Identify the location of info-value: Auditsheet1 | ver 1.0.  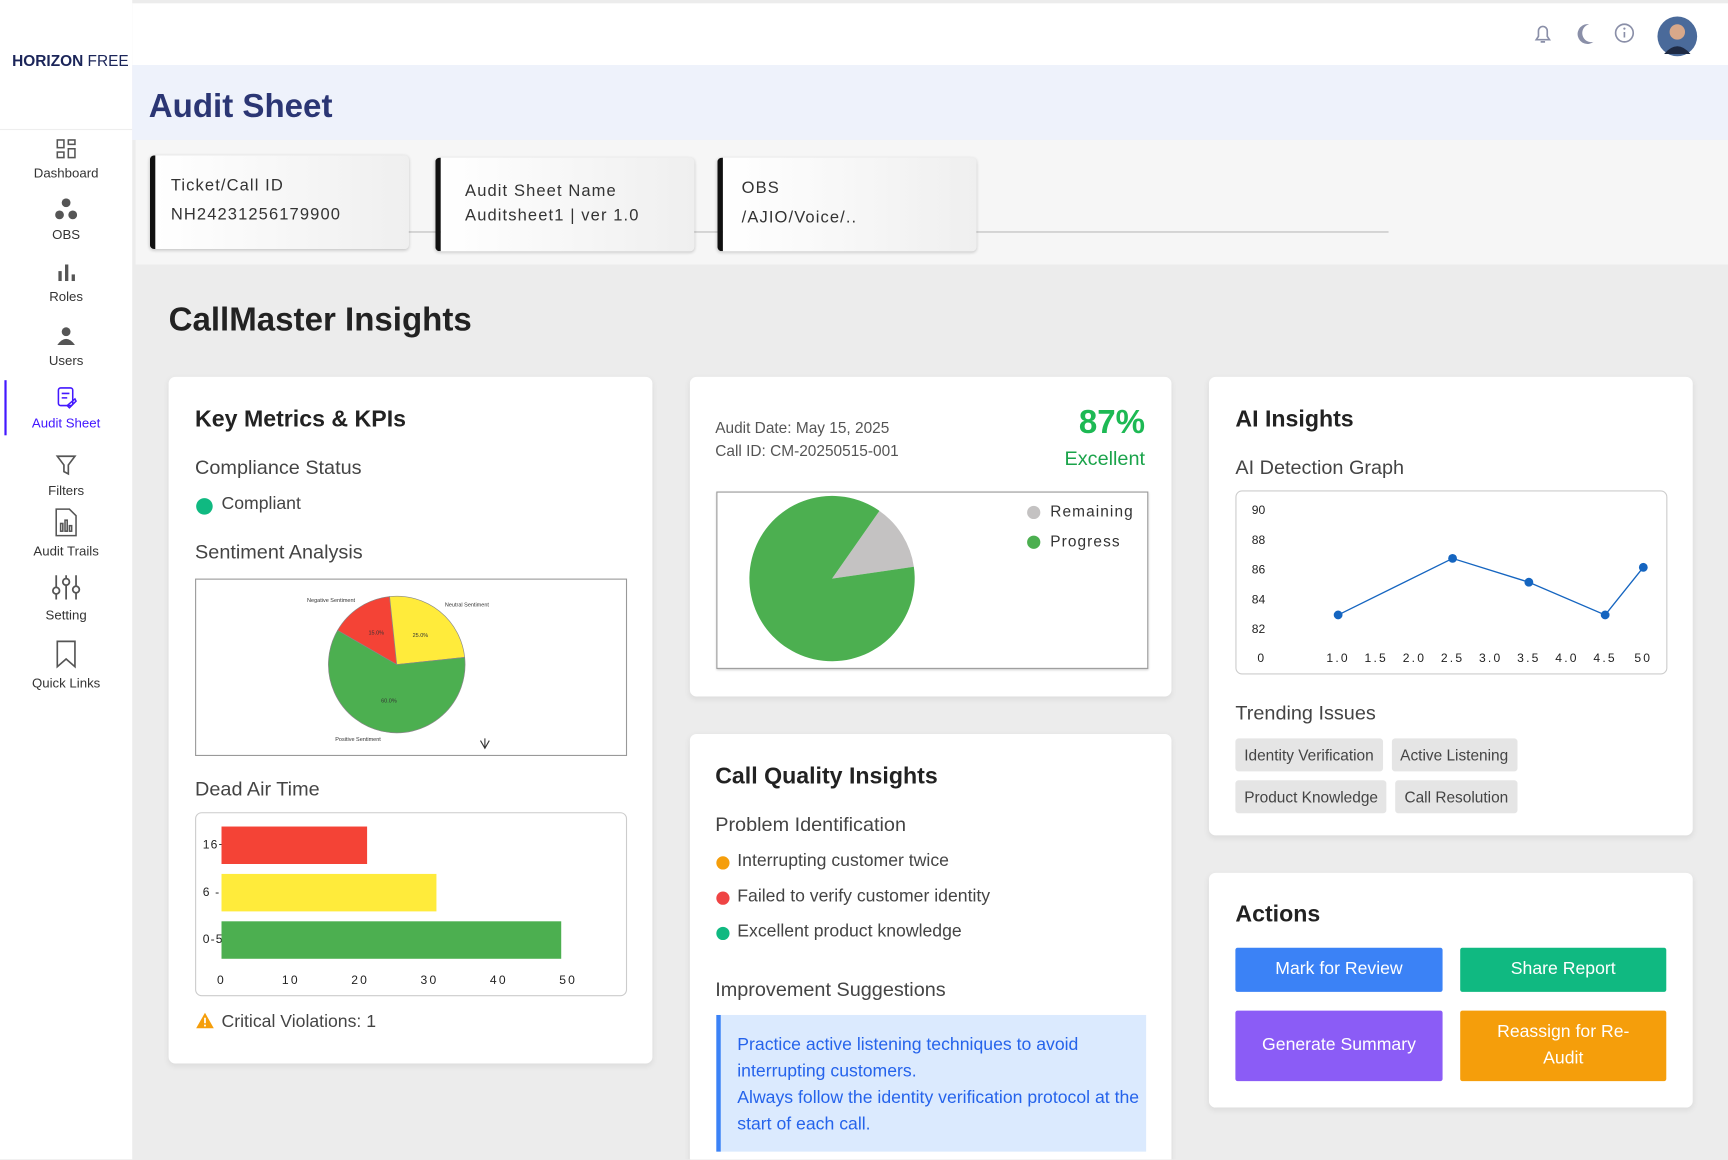
(552, 215).